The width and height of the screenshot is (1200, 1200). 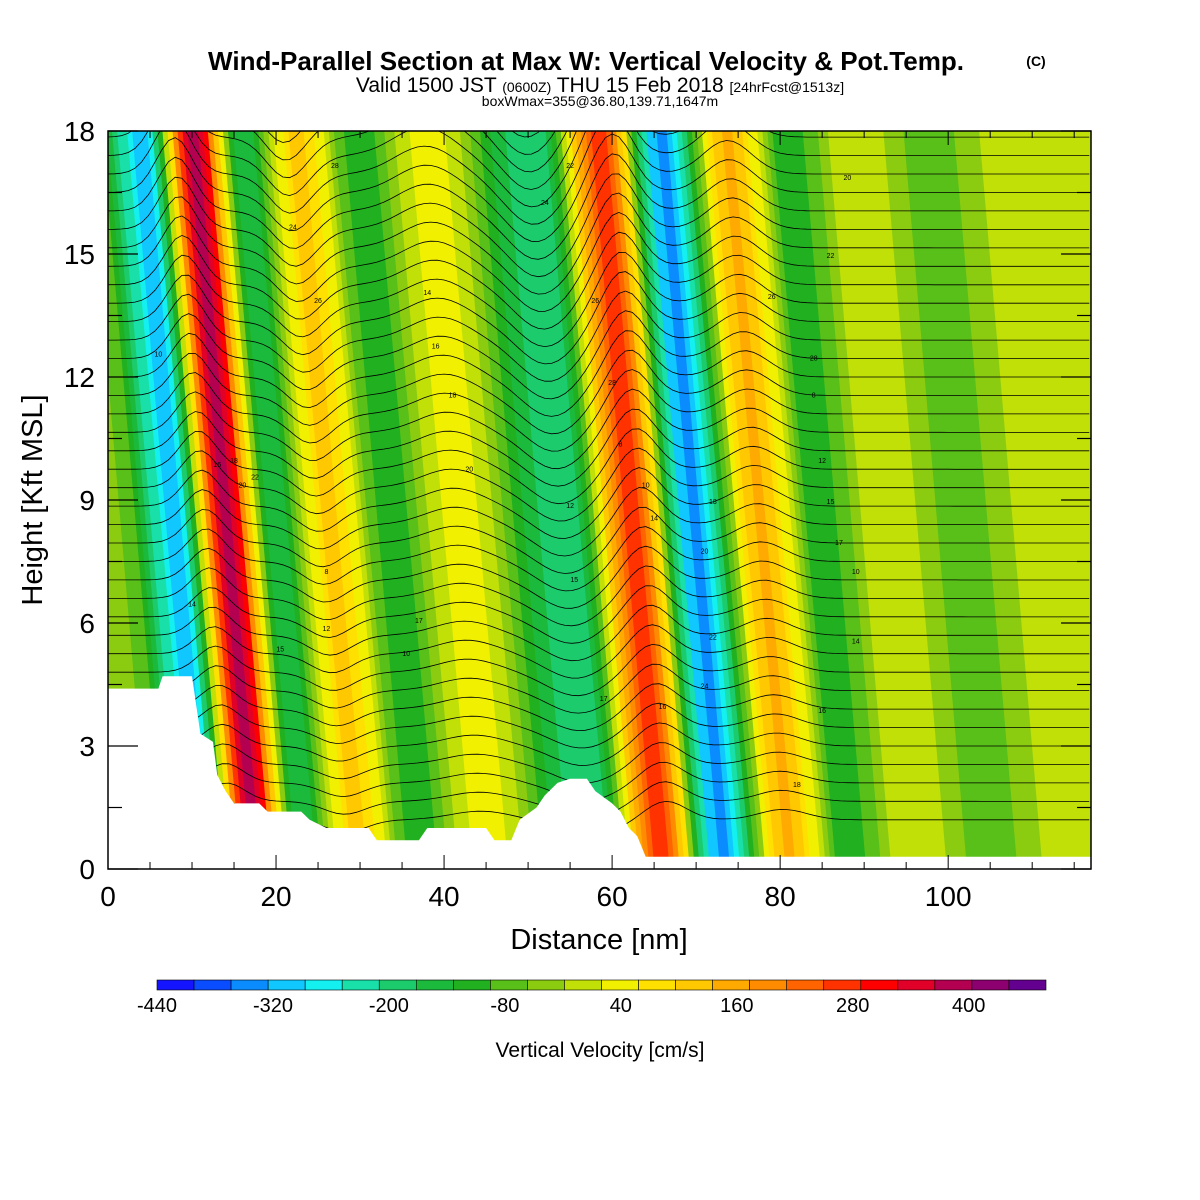 What do you see at coordinates (427, 293) in the screenshot?
I see `theta-contour-label: 14` at bounding box center [427, 293].